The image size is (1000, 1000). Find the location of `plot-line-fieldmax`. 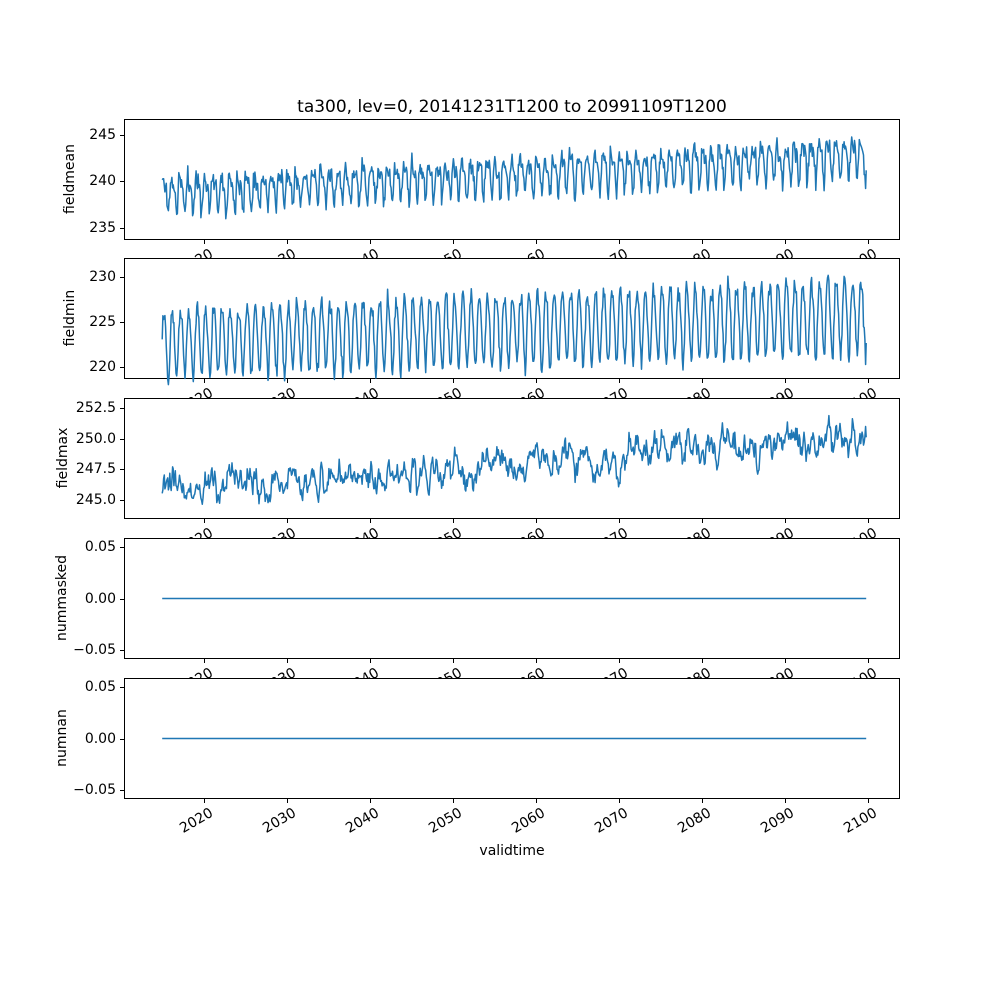

plot-line-fieldmax is located at coordinates (514, 459).